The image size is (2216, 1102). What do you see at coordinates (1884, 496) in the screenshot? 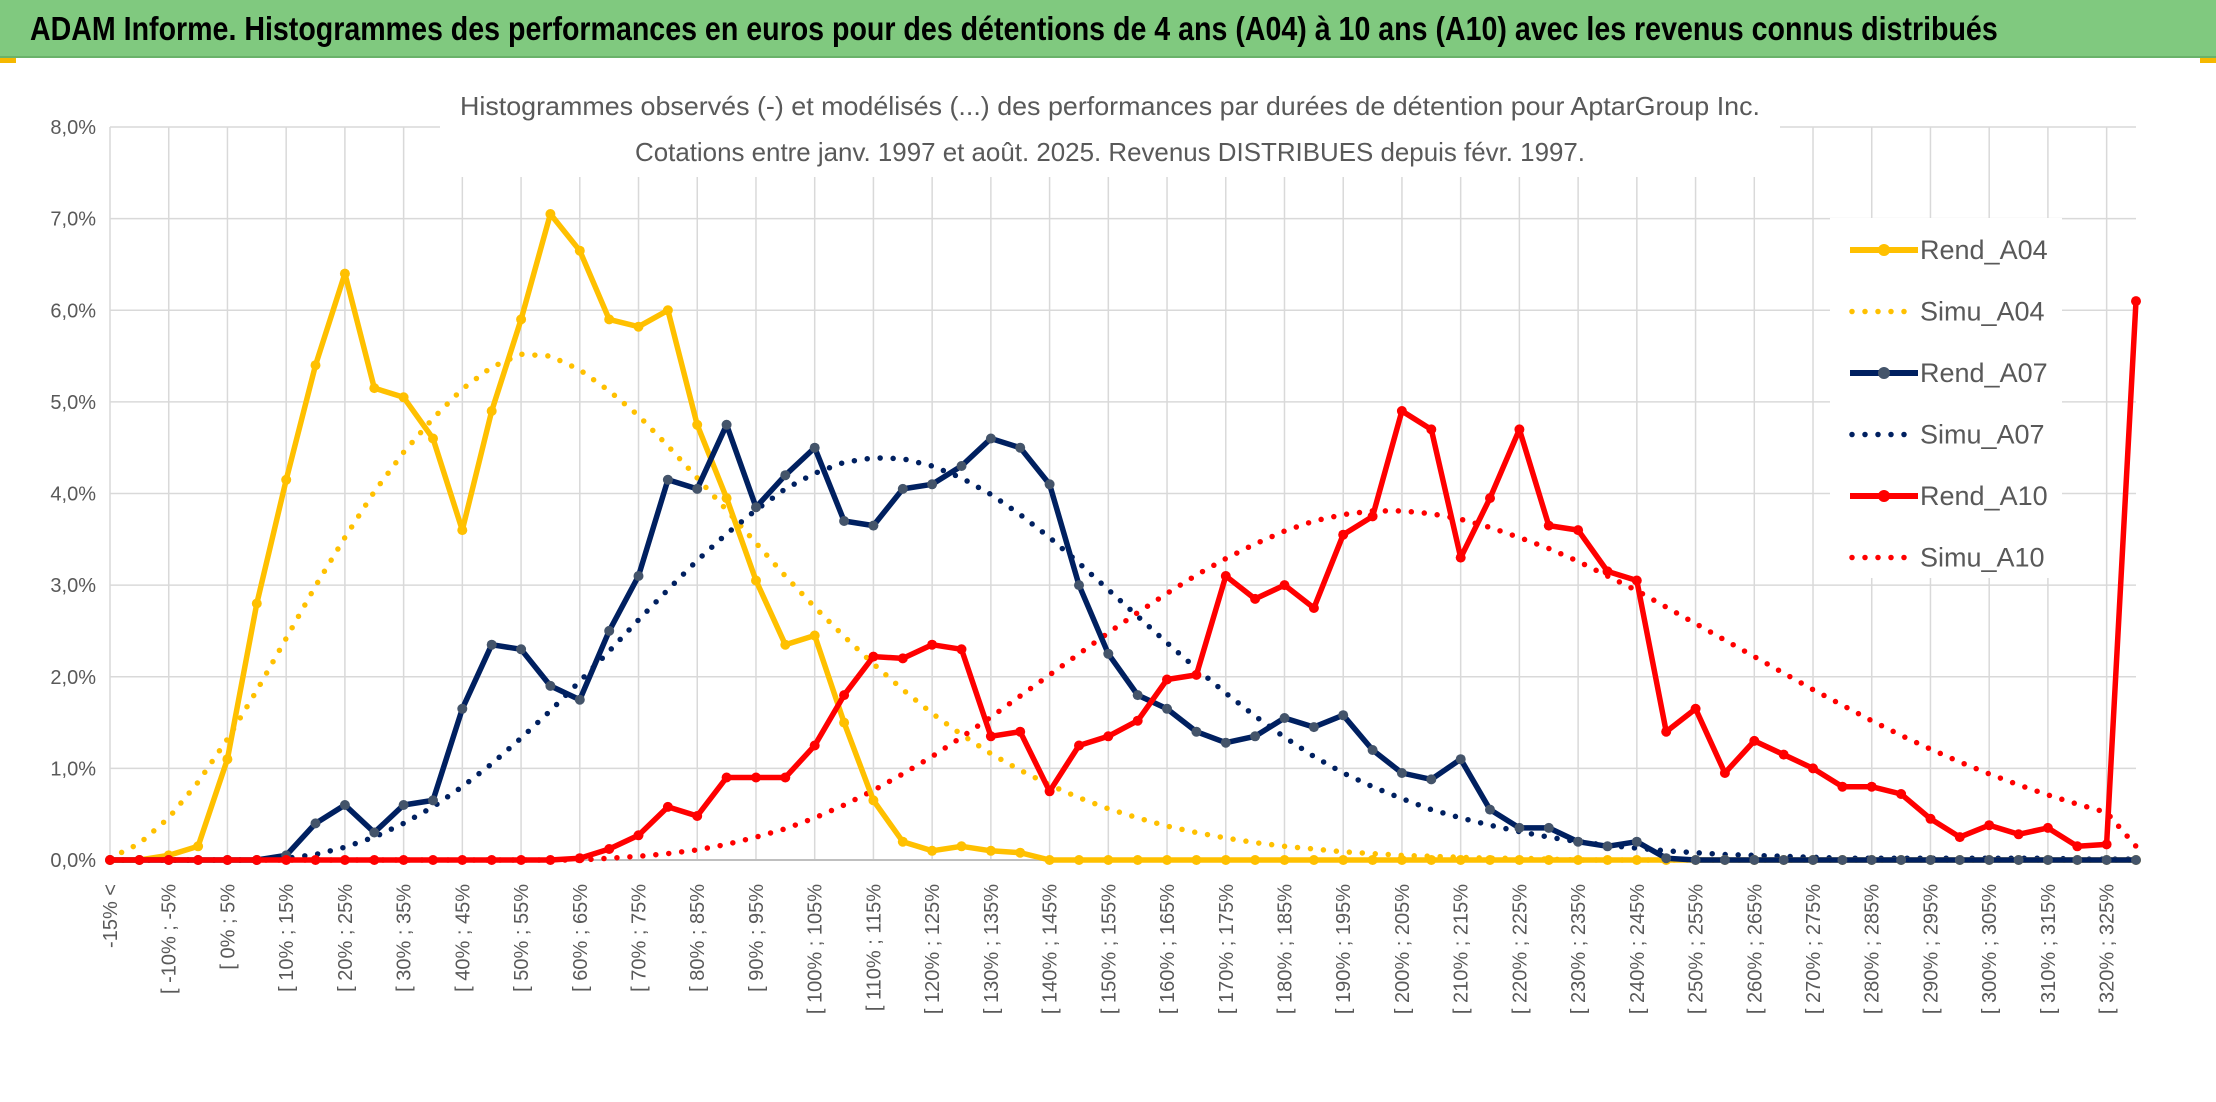
I see `legend-marker-rend-a10` at bounding box center [1884, 496].